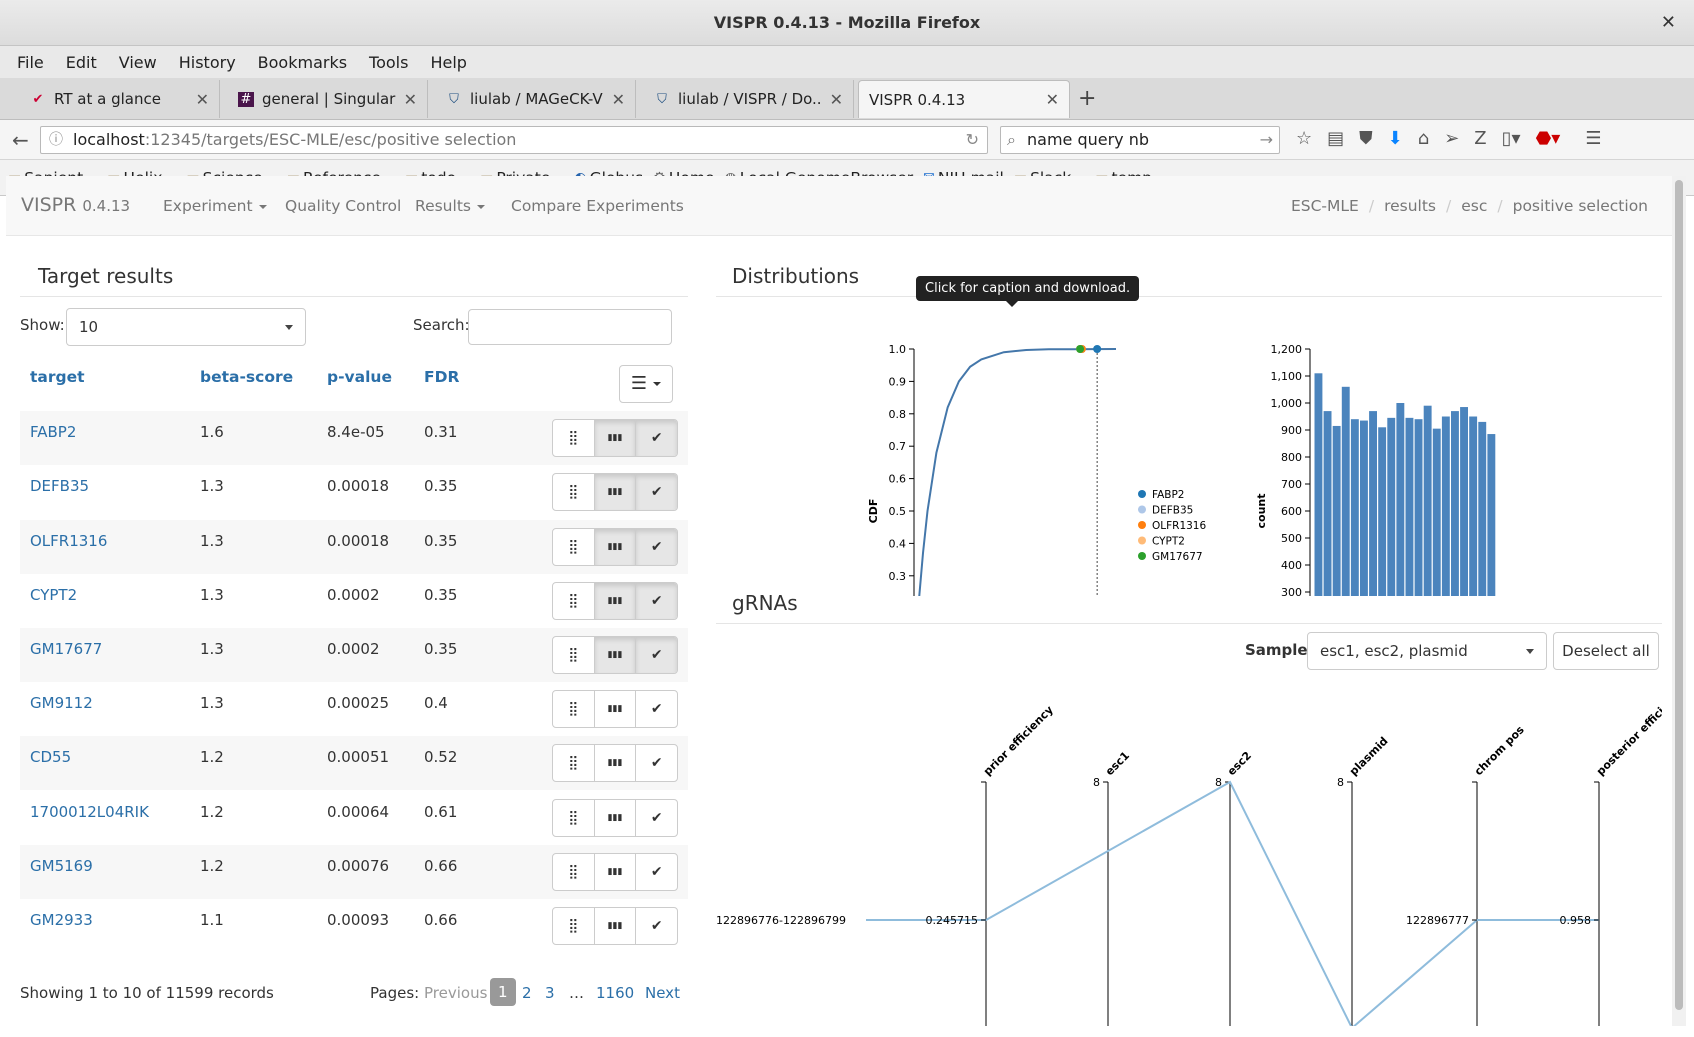 The width and height of the screenshot is (1694, 1037). Describe the element at coordinates (1336, 138) in the screenshot. I see `reading-list-icon: ▤` at that location.